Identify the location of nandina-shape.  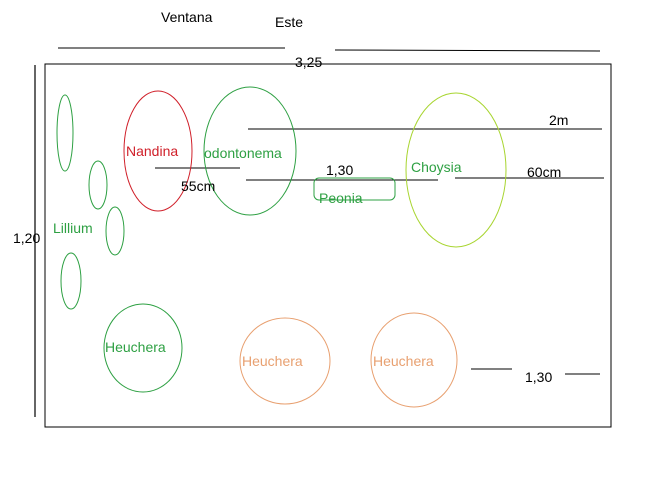
(158, 151).